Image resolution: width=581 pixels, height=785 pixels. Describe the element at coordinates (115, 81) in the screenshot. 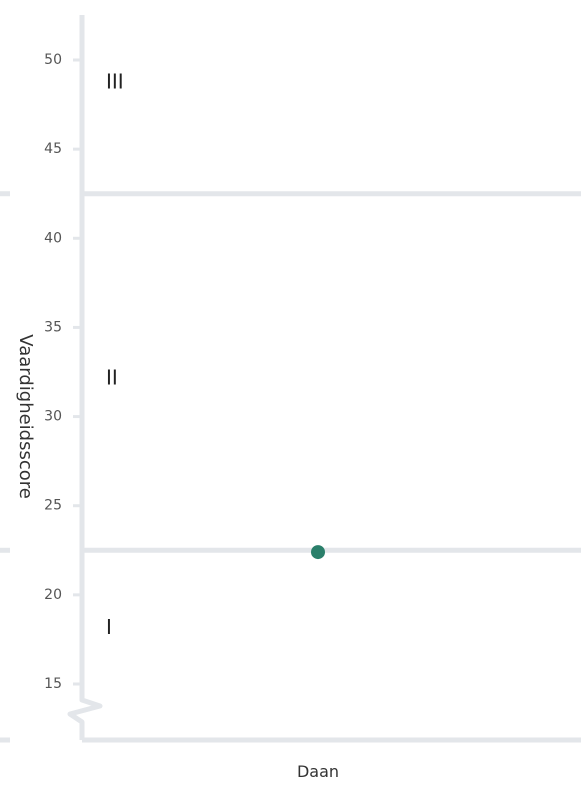

I see `zone-label: III` at that location.